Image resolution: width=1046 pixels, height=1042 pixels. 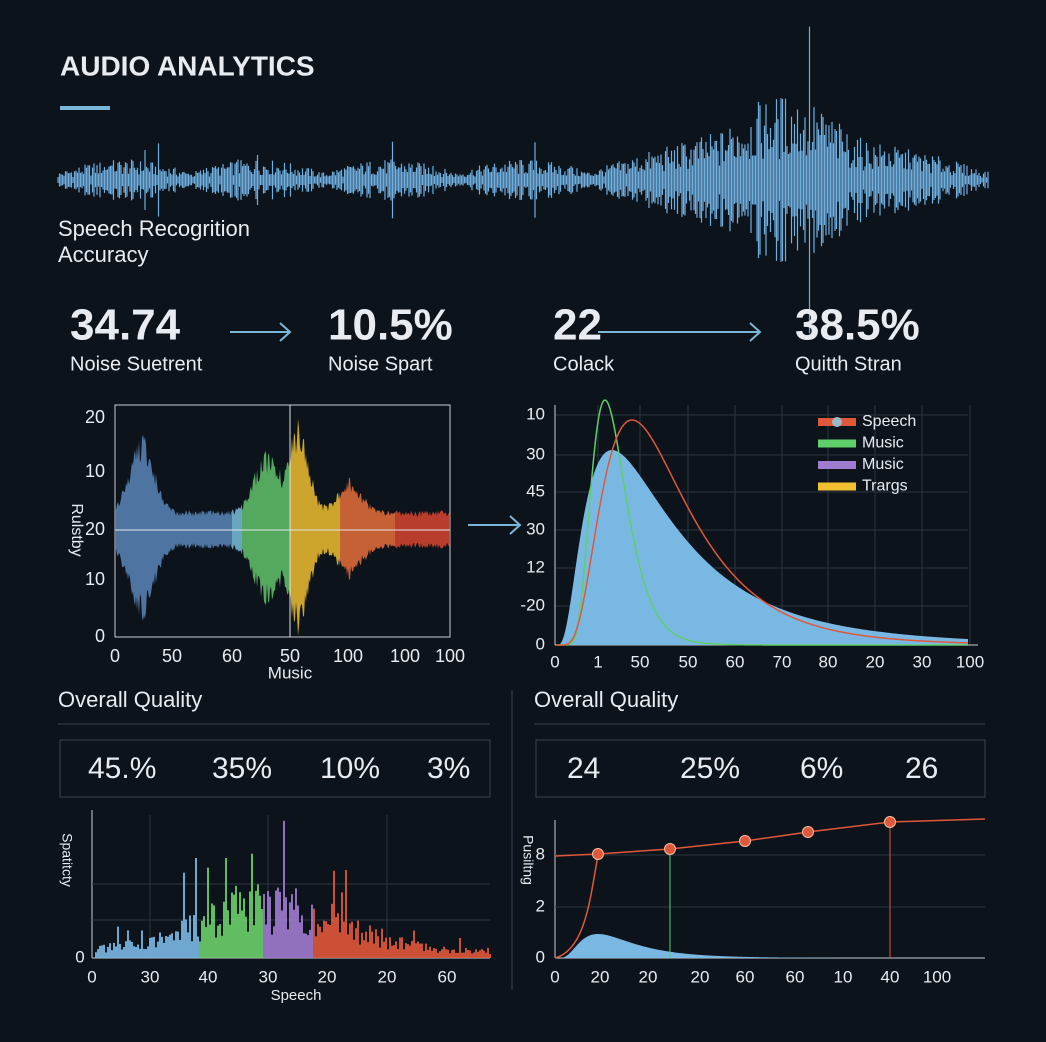 What do you see at coordinates (755, 332) in the screenshot?
I see `arrow-head` at bounding box center [755, 332].